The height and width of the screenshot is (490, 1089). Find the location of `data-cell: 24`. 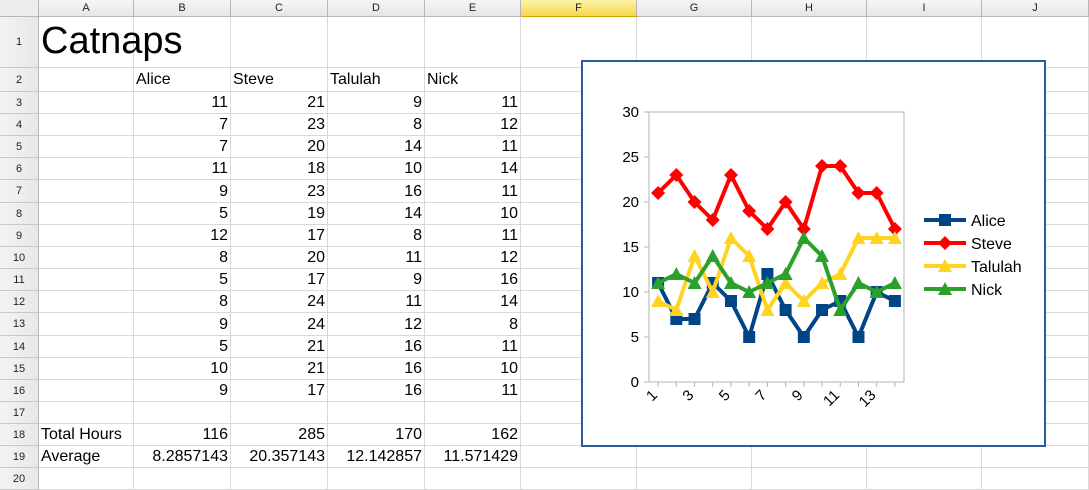

data-cell: 24 is located at coordinates (279, 302).